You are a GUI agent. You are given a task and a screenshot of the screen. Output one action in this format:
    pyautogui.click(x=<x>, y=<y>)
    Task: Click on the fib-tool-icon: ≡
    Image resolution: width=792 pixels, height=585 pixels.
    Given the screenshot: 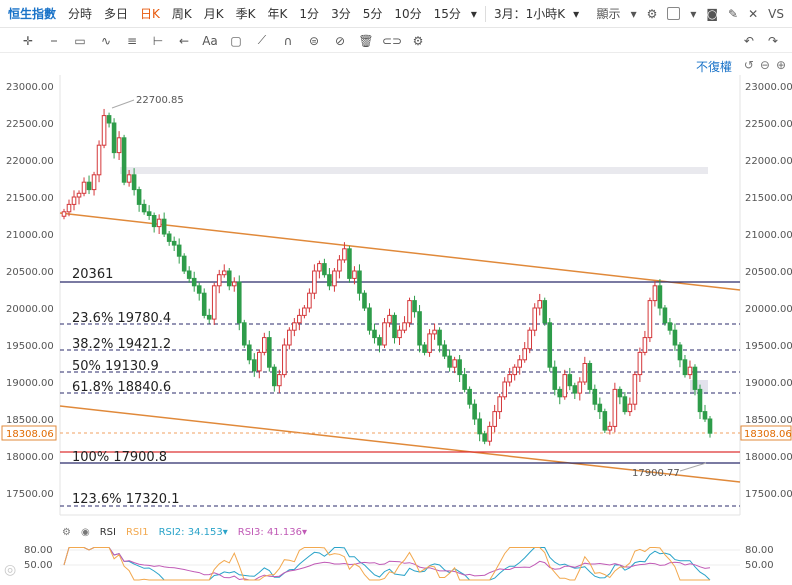 What is the action you would take?
    pyautogui.click(x=132, y=40)
    